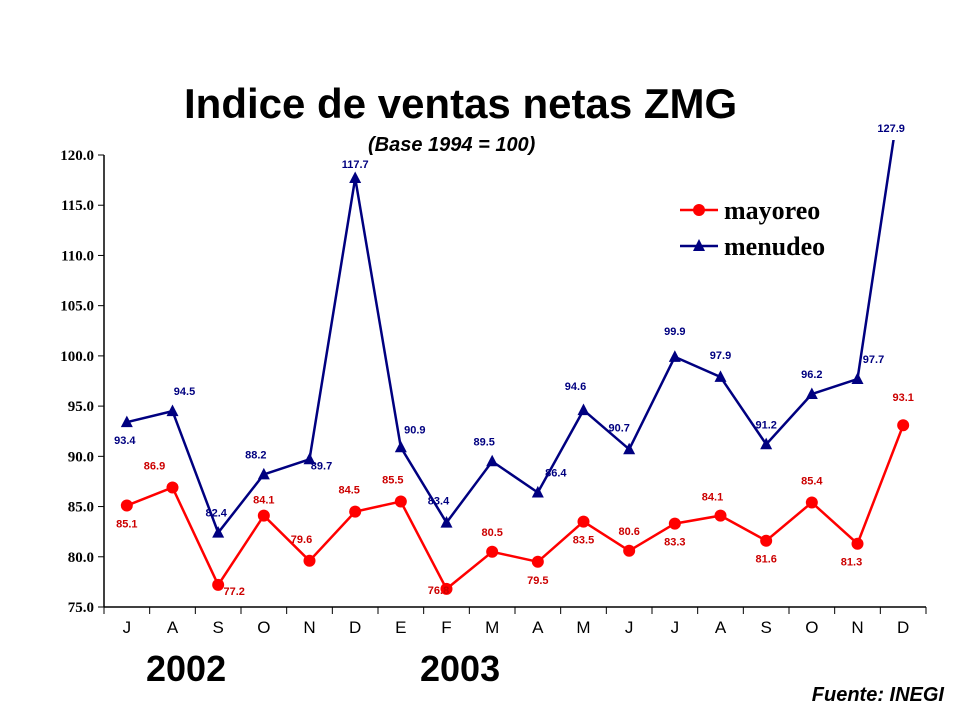  Describe the element at coordinates (392, 481) in the screenshot. I see `data-label-mayoreo: 85.5` at that location.